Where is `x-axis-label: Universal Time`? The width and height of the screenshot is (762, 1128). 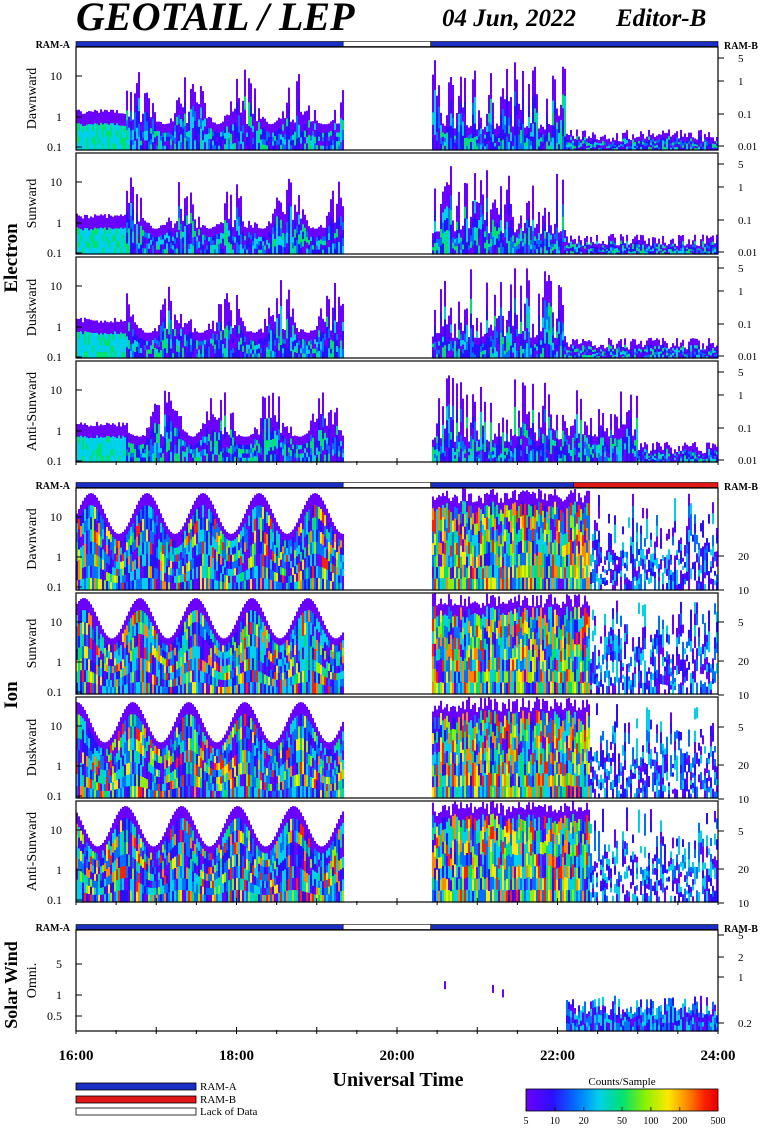 x-axis-label: Universal Time is located at coordinates (398, 1080).